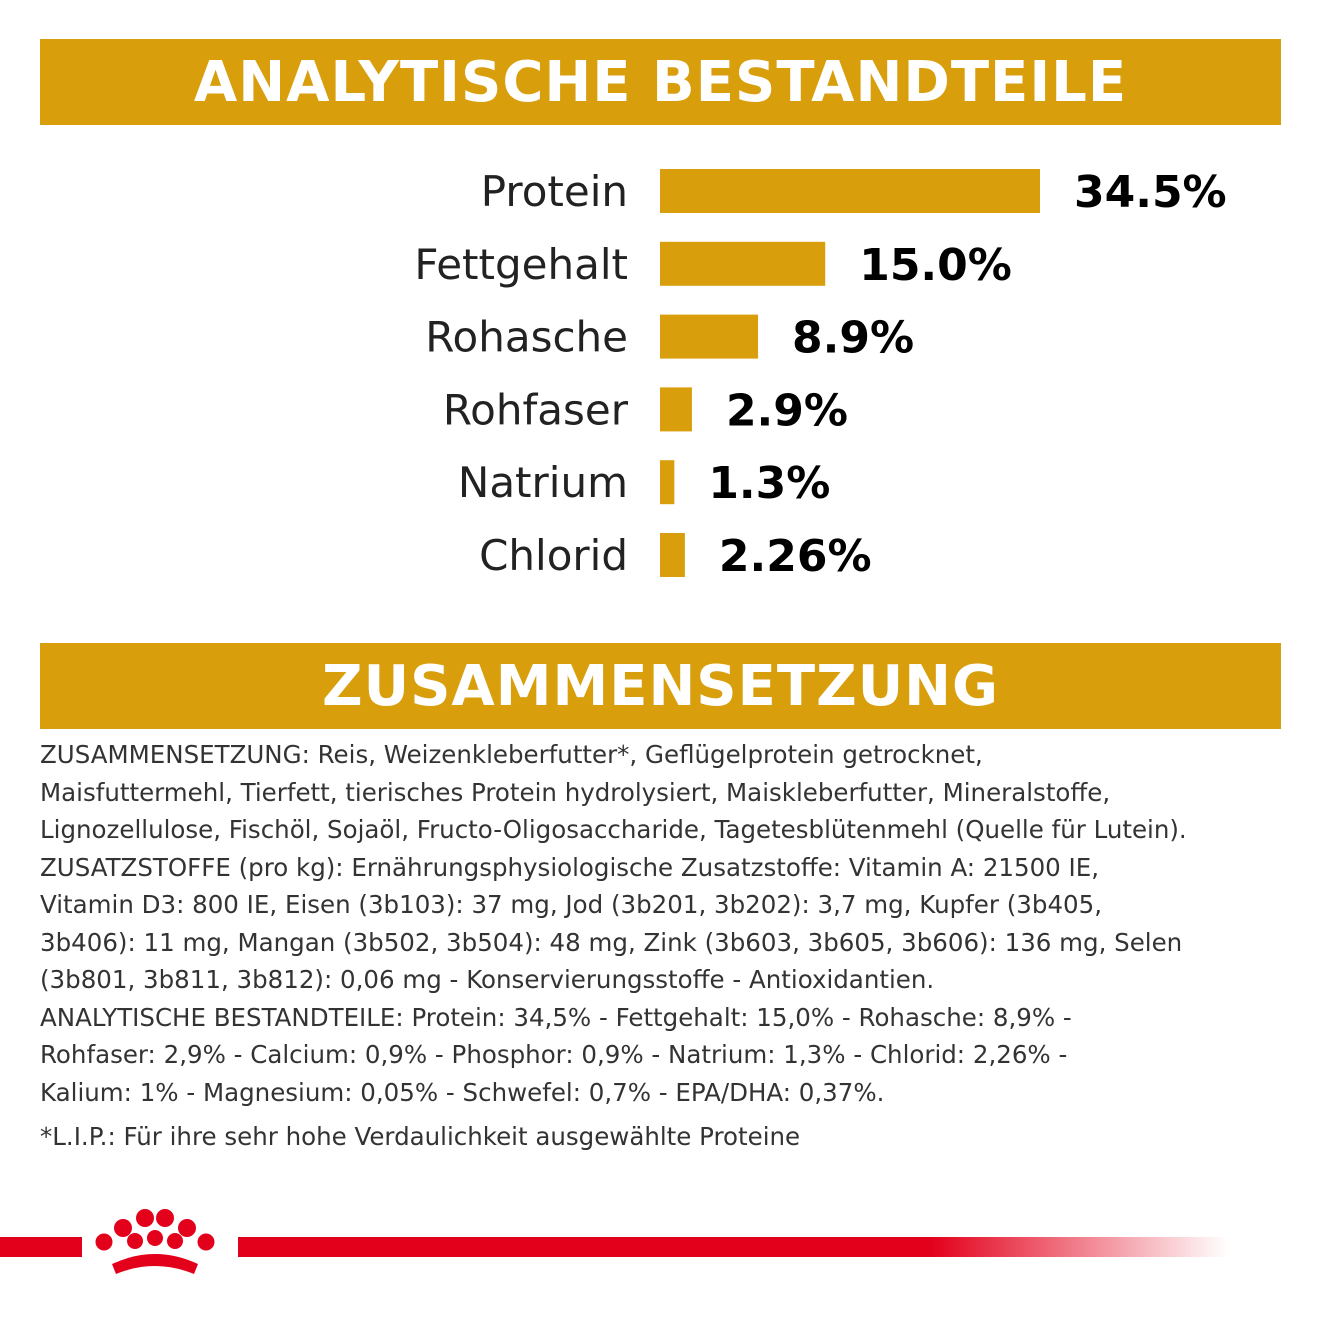 This screenshot has width=1320, height=1320. Describe the element at coordinates (672, 555) in the screenshot. I see `bar-chlorid` at that location.